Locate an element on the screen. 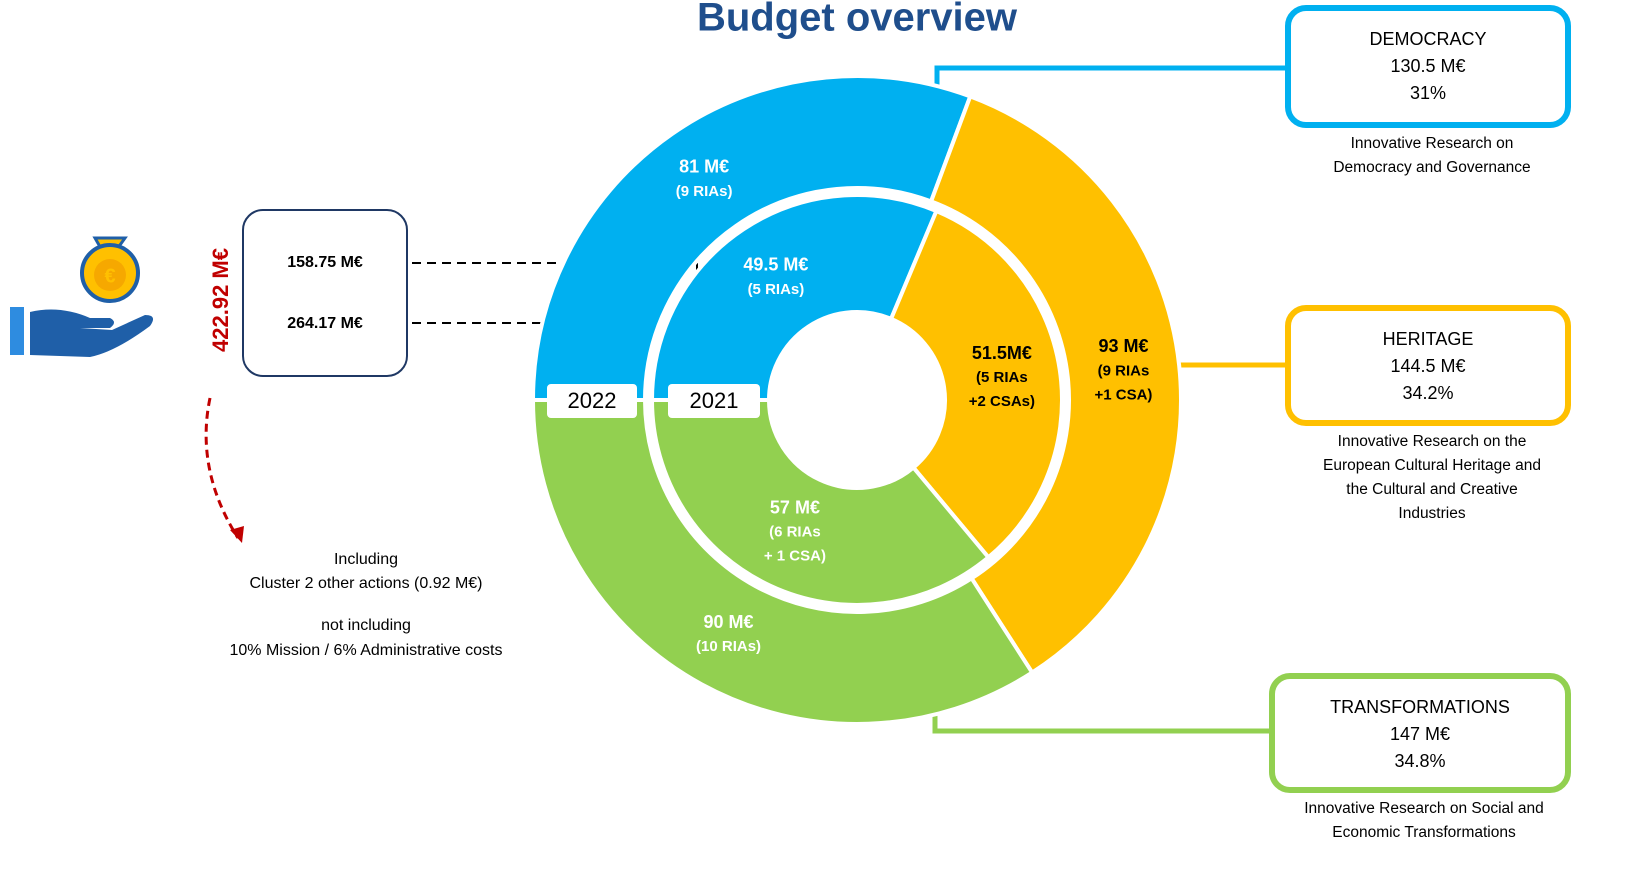  panel-description: Economic Transformations is located at coordinates (1424, 832).